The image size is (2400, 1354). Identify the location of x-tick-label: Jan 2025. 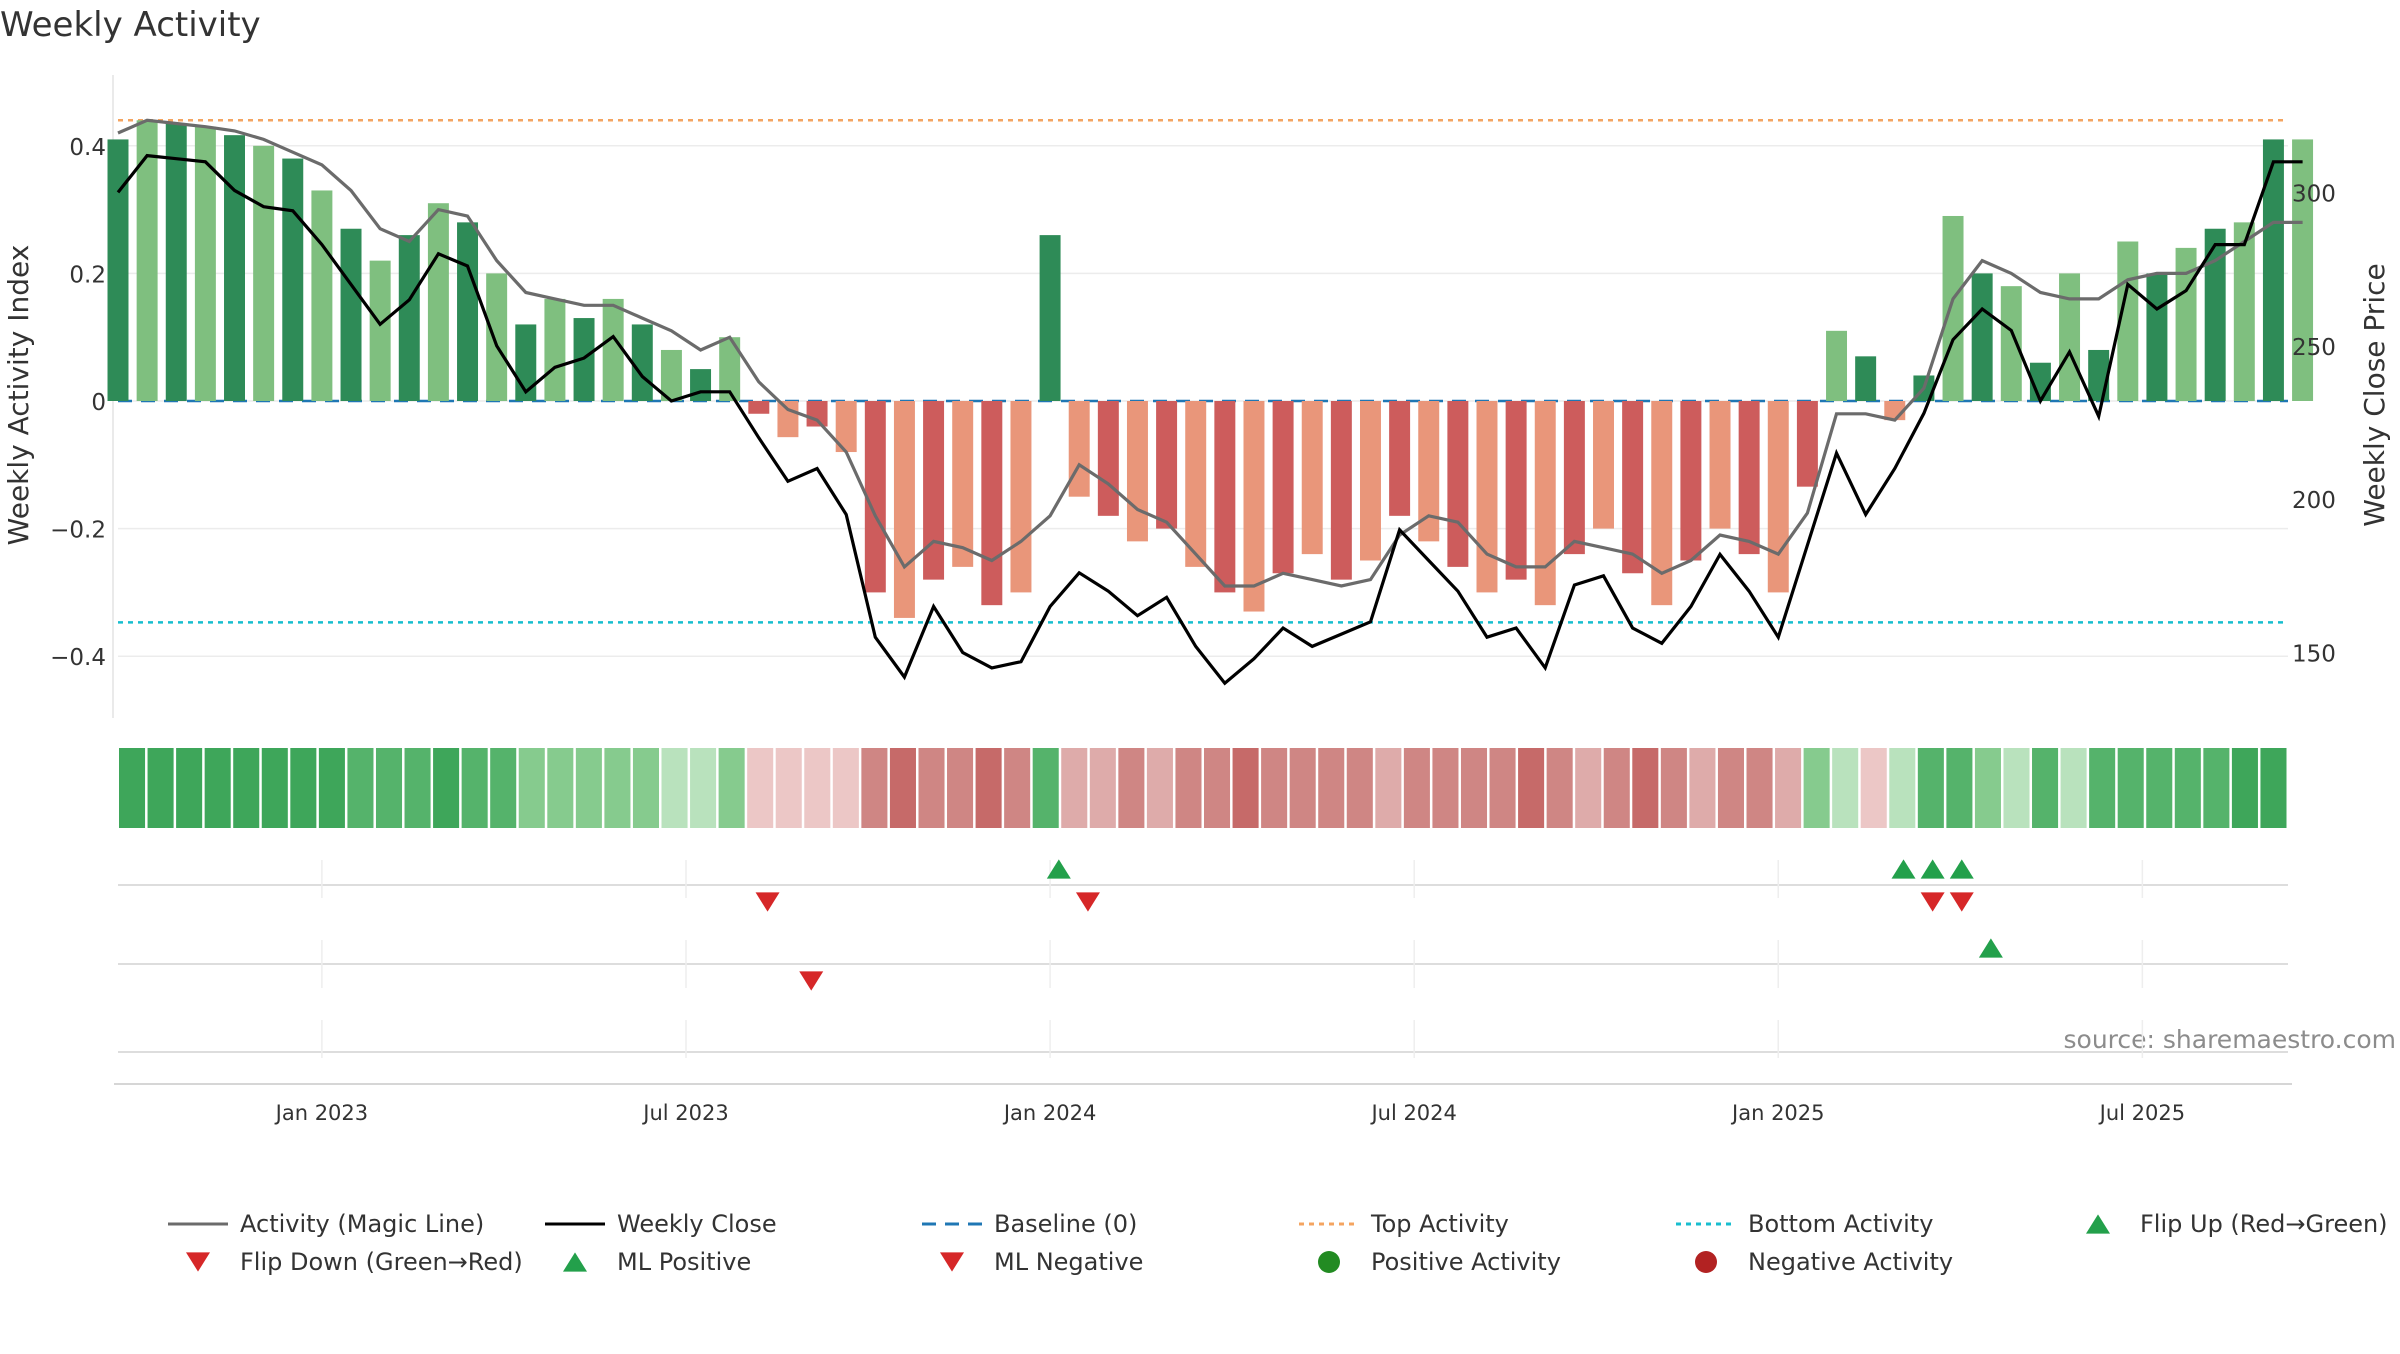
(1777, 1113).